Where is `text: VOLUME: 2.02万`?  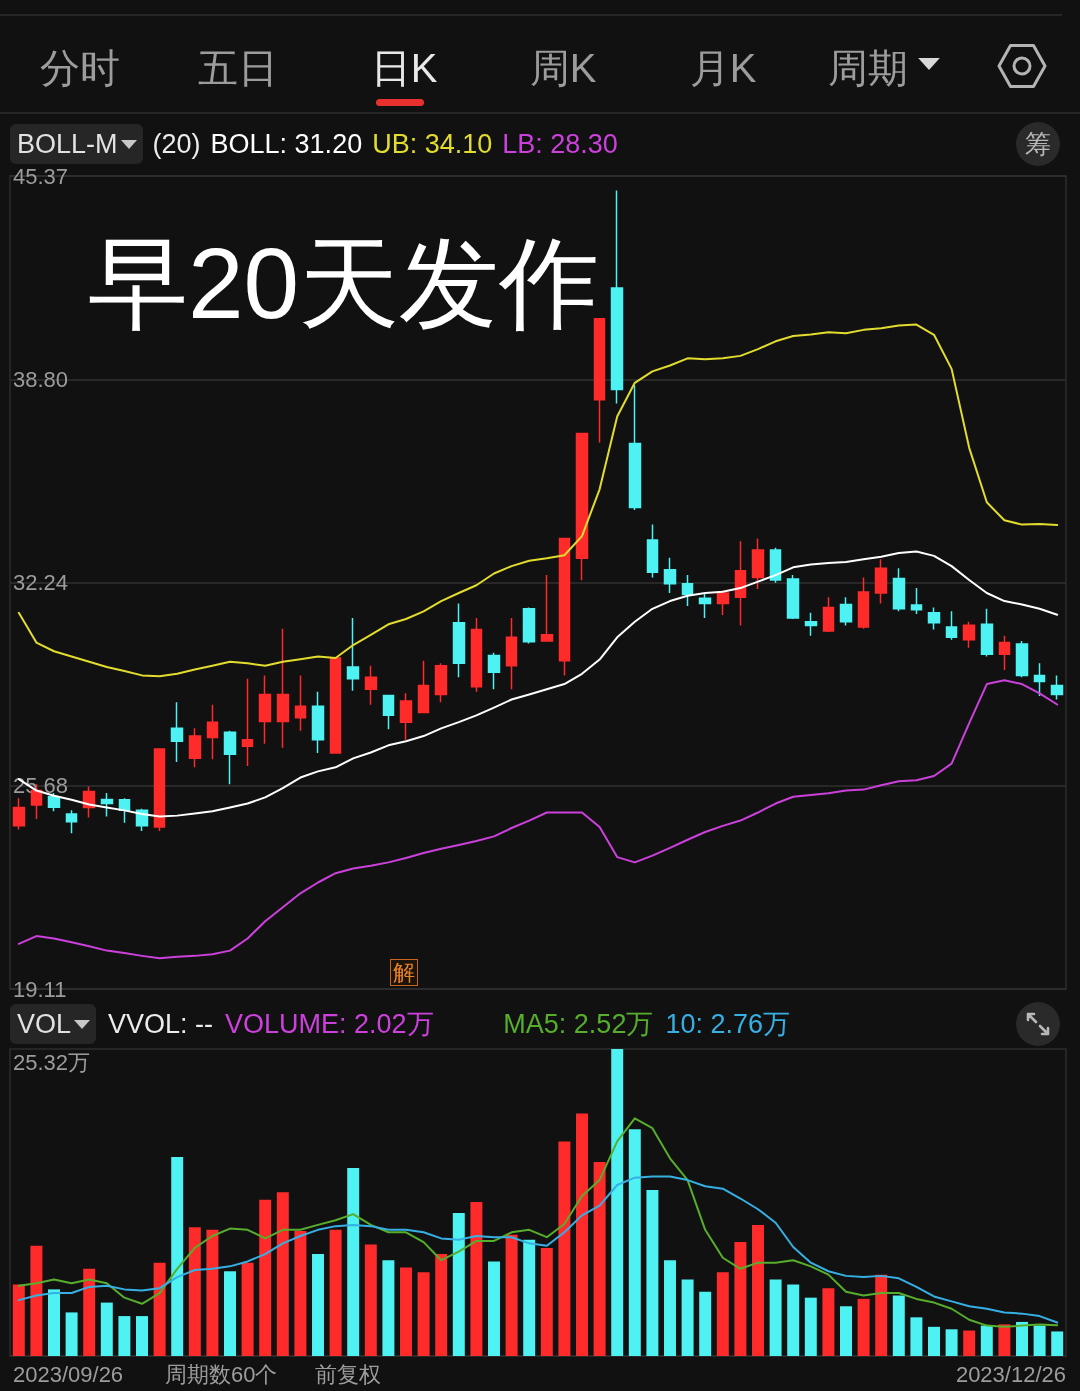 text: VOLUME: 2.02万 is located at coordinates (329, 1024).